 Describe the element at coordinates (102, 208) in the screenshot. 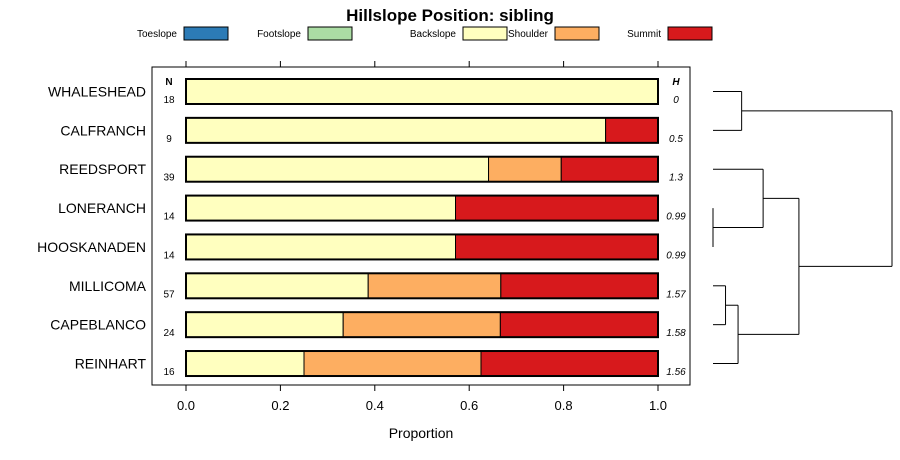

I see `row-label: LONERANCH` at that location.